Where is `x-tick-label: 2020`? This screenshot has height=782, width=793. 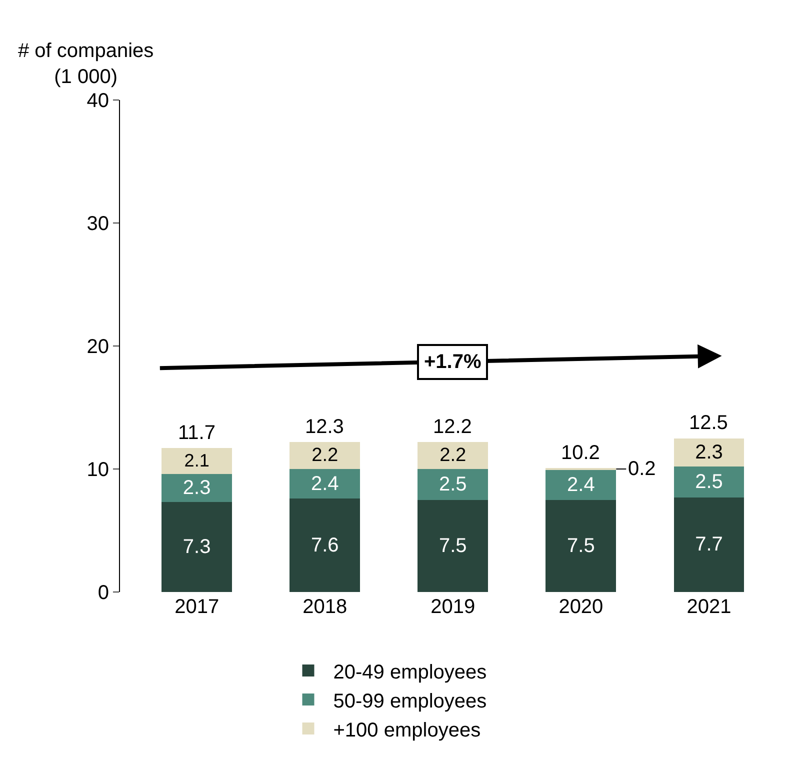
x-tick-label: 2020 is located at coordinates (581, 607).